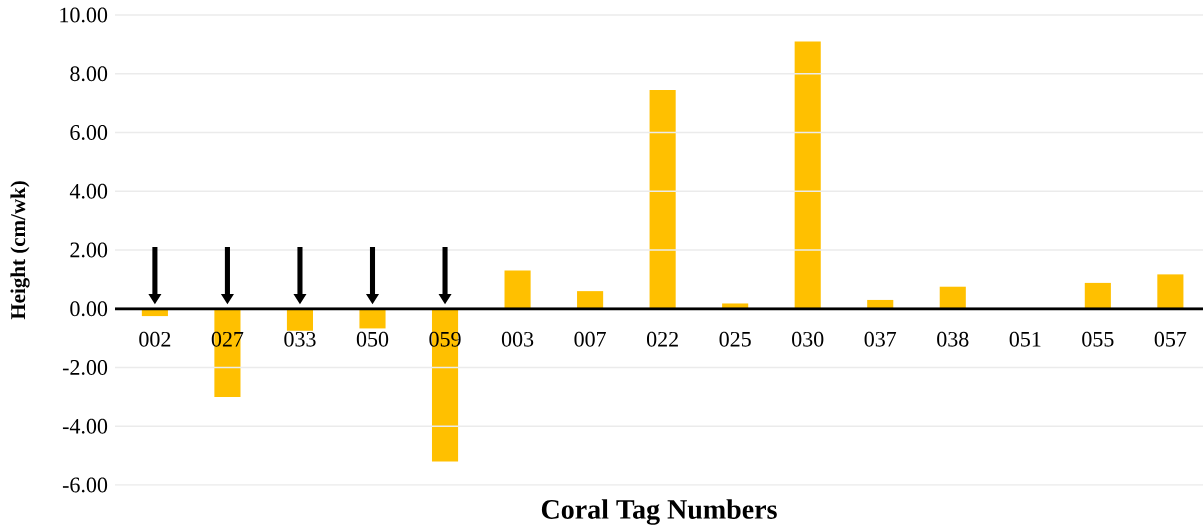 Image resolution: width=1203 pixels, height=531 pixels. Describe the element at coordinates (300, 339) in the screenshot. I see `x-tick-label: 033` at that location.